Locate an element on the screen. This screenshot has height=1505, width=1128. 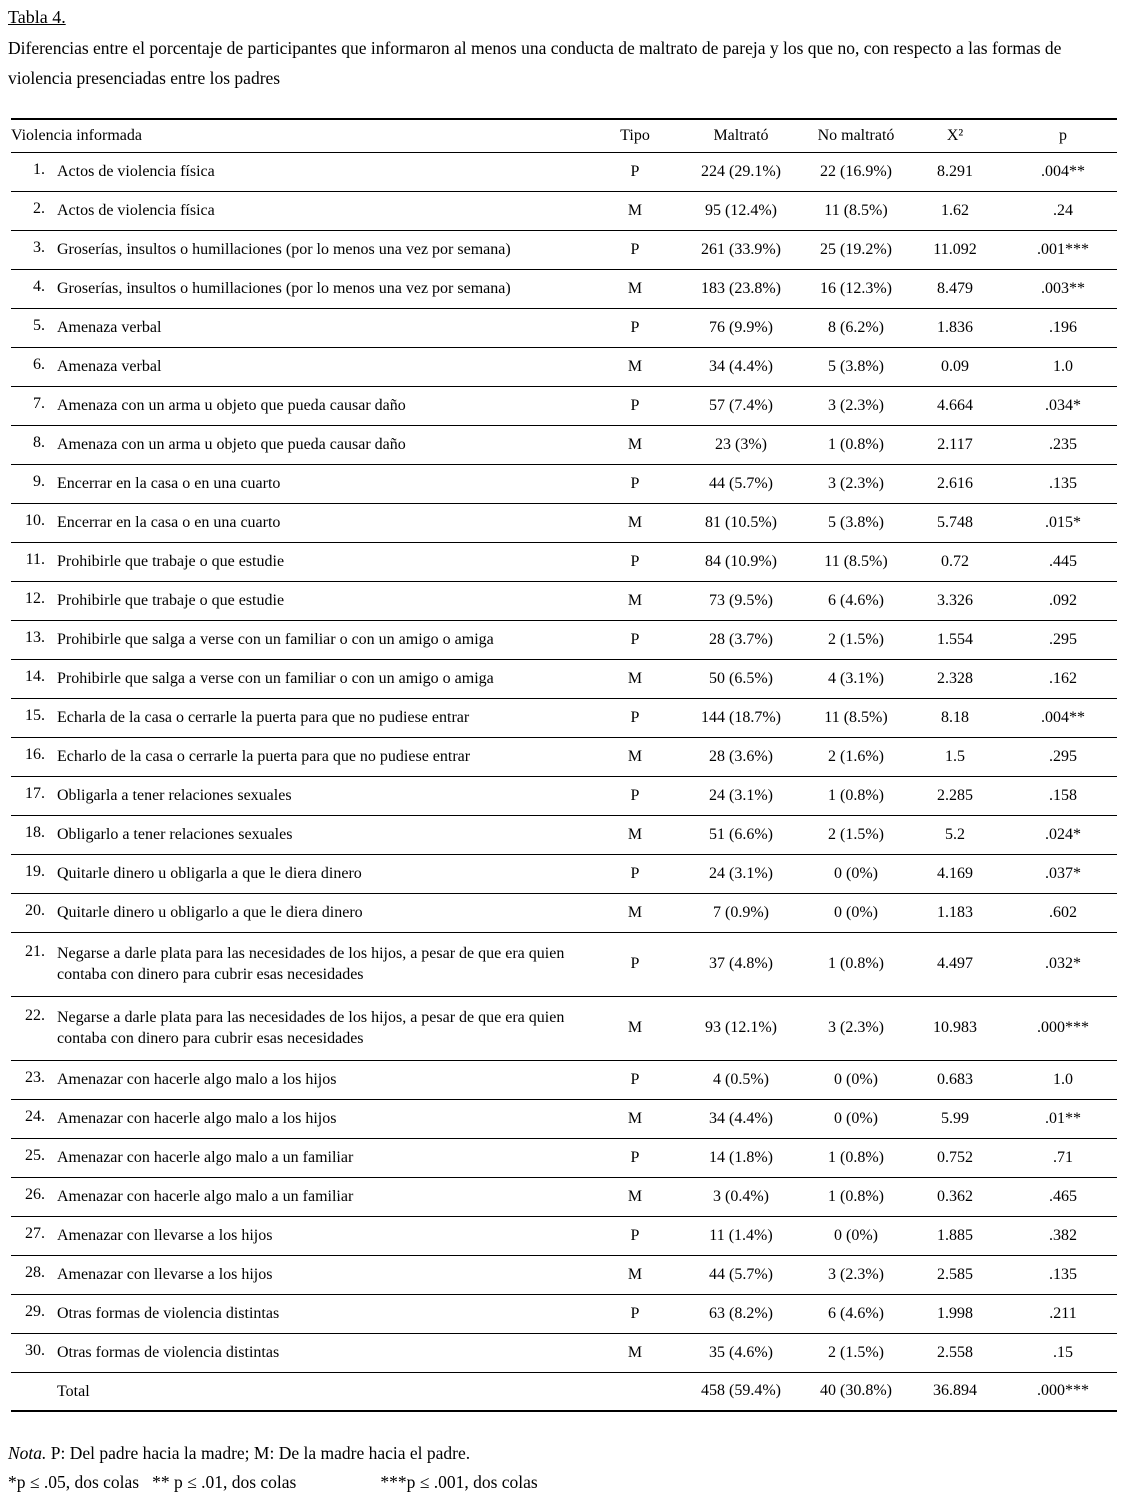
table-total-row: Total 458 (59.4%) 40 (30.8%) 36.894.000*** is located at coordinates (564, 1391).